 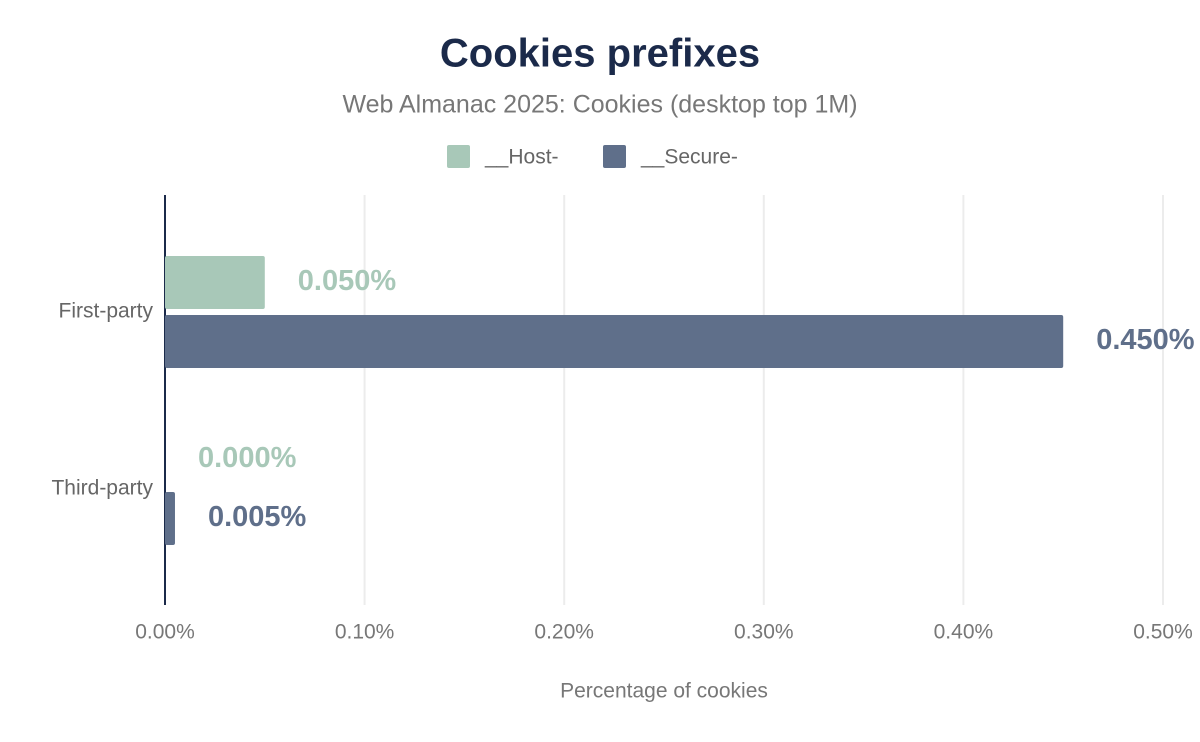 I want to click on legend-label: __Secure-, so click(x=689, y=157).